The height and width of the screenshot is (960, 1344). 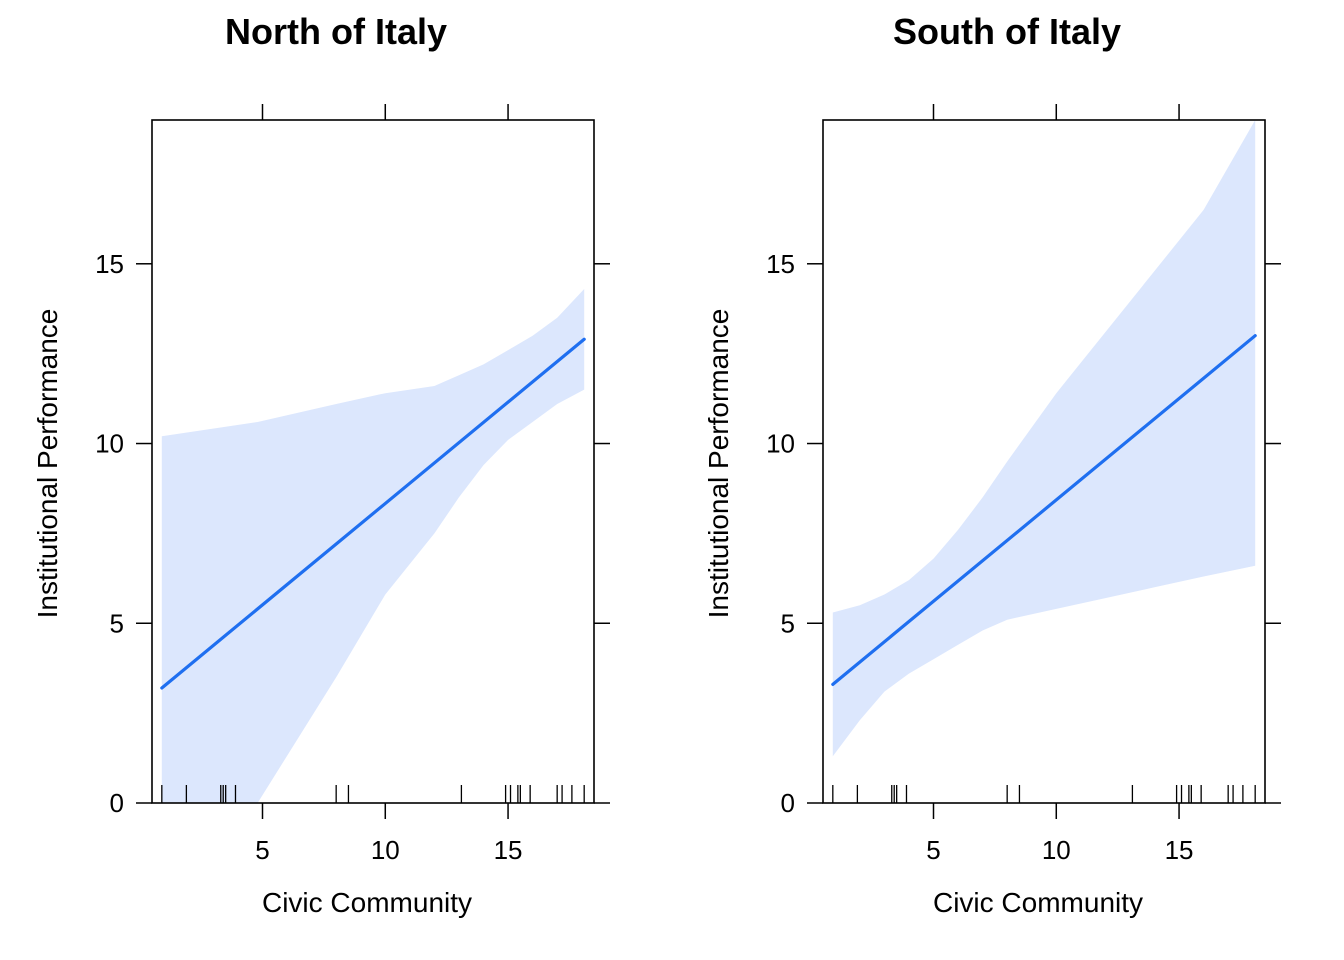 I want to click on chart-title: North of Italy, so click(x=336, y=31).